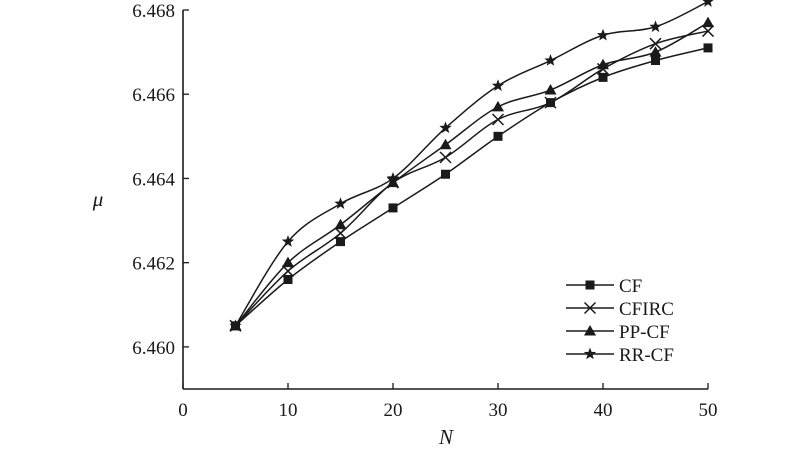  I want to click on legend-item-cfirc: CFIRC, so click(620, 309).